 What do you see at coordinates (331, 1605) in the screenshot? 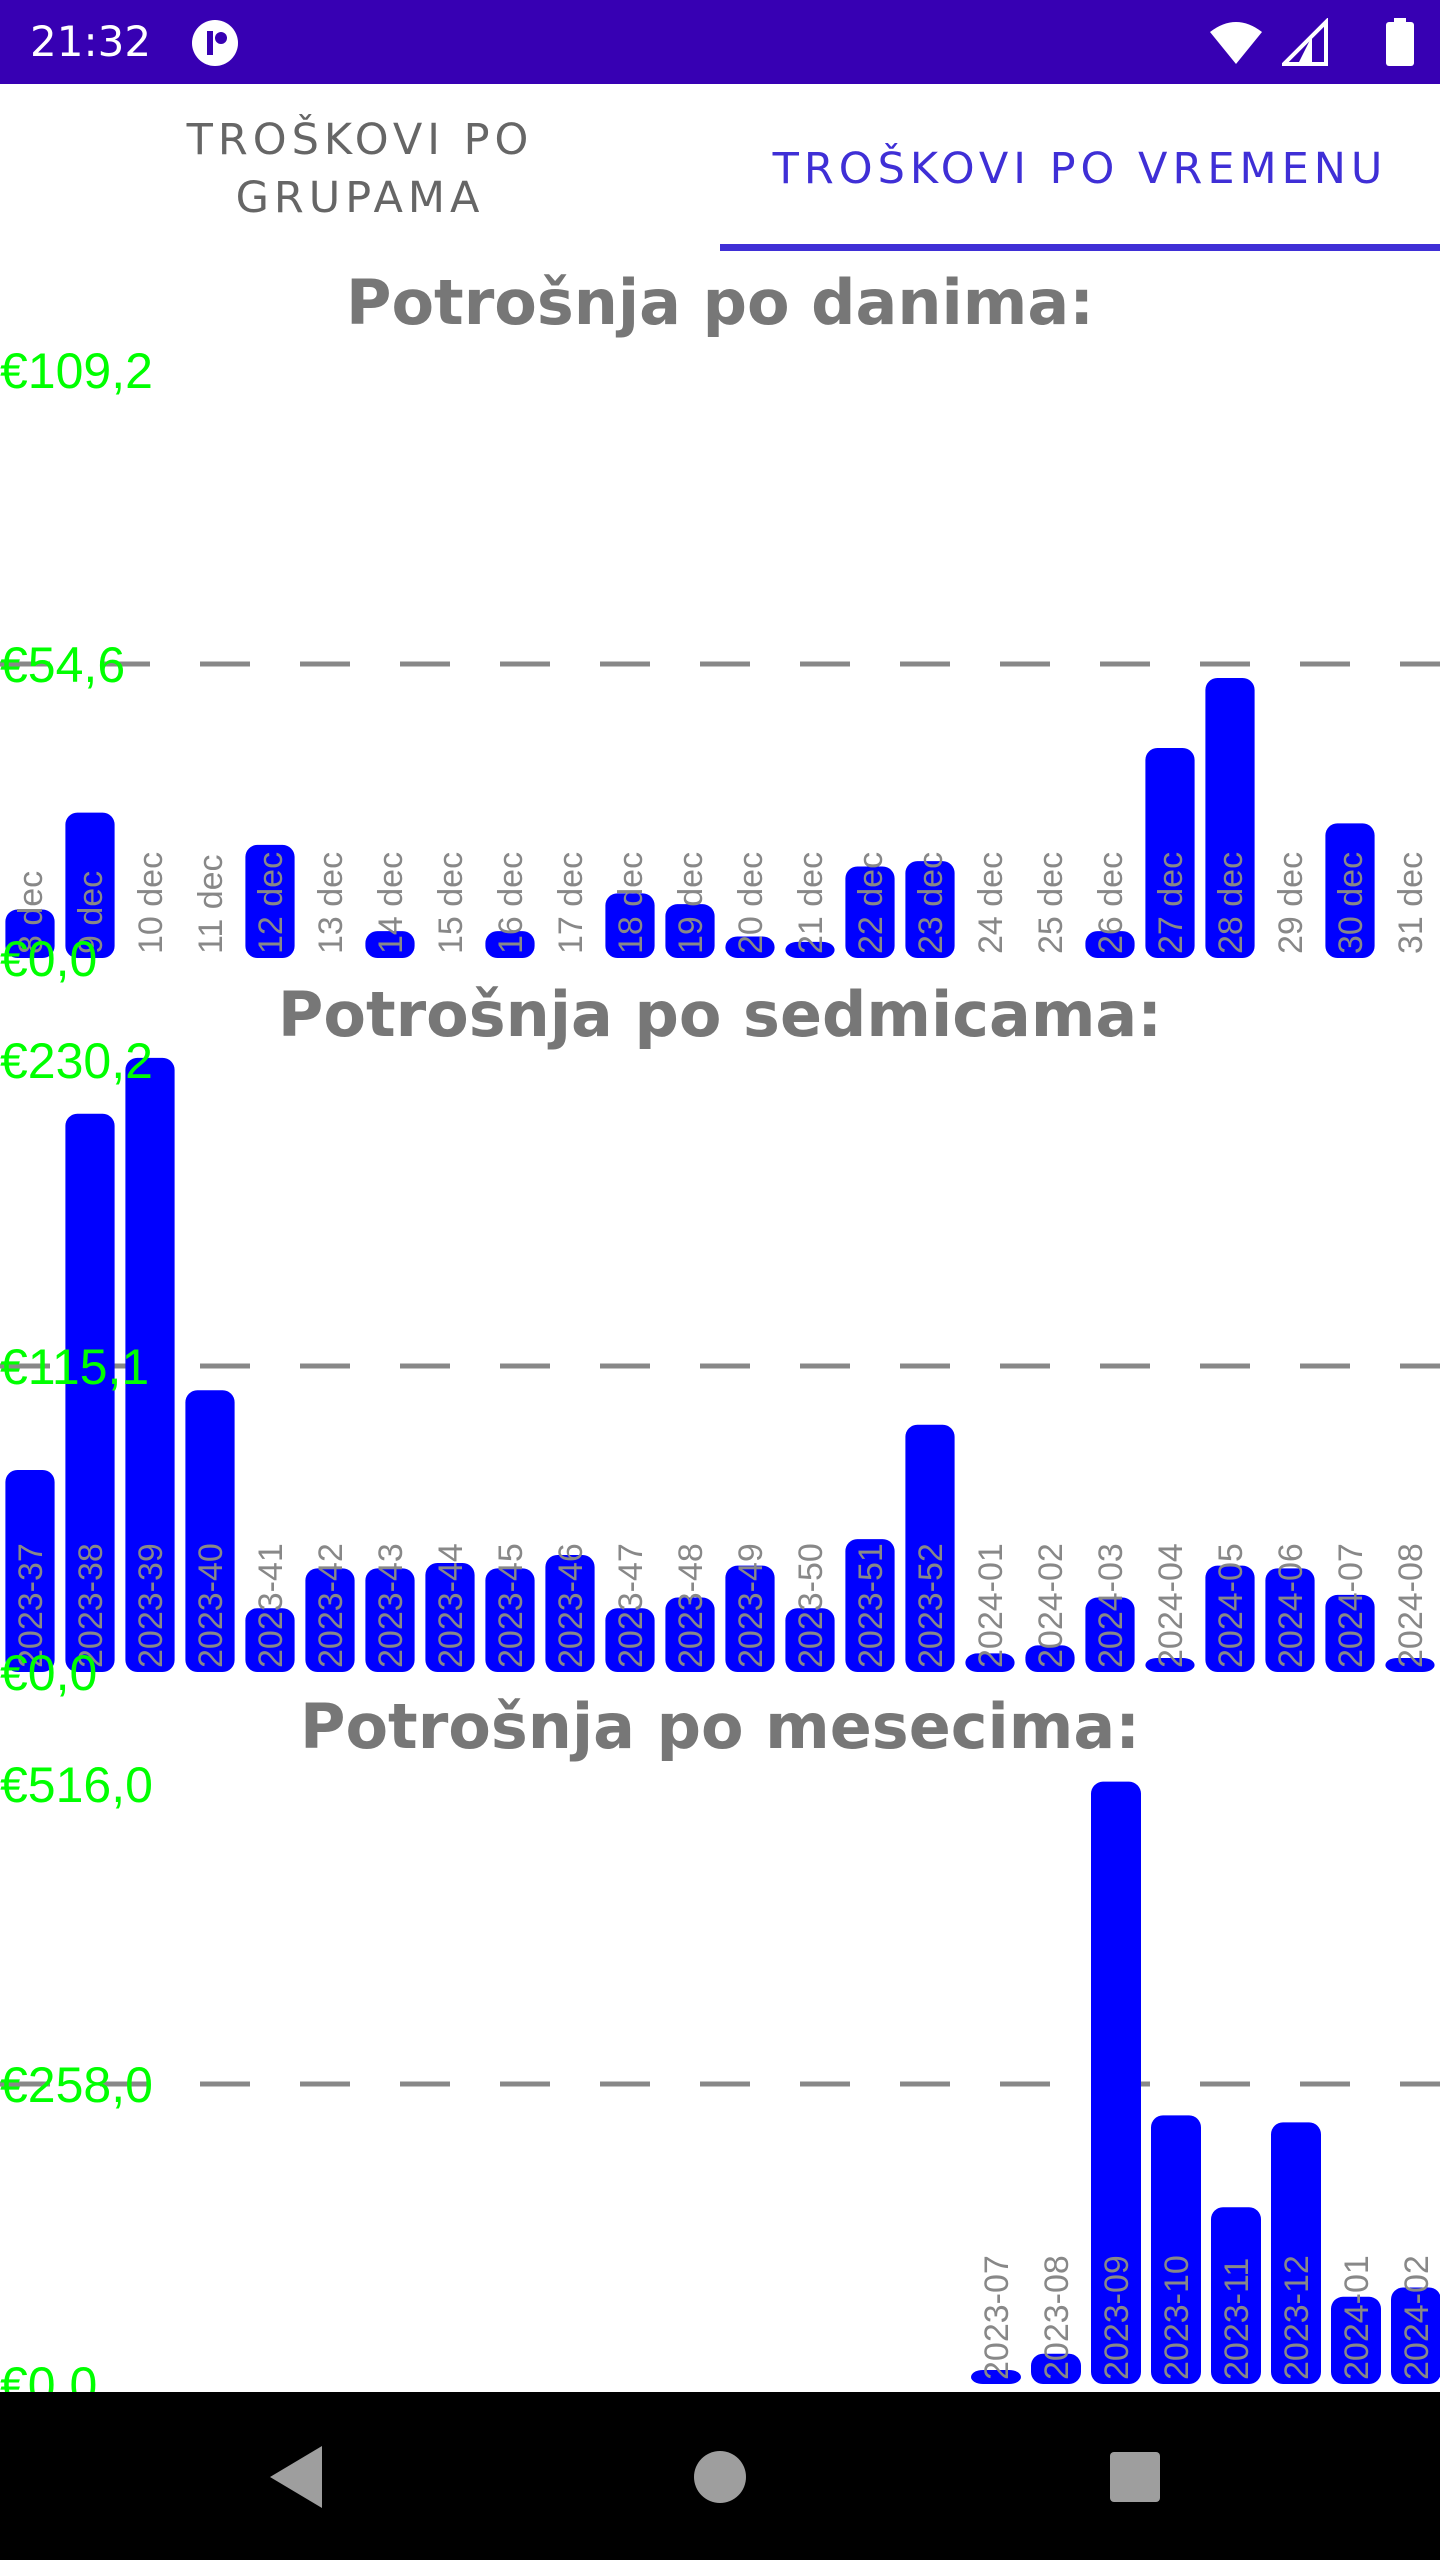
I see `x-tick-label: 2023-42` at bounding box center [331, 1605].